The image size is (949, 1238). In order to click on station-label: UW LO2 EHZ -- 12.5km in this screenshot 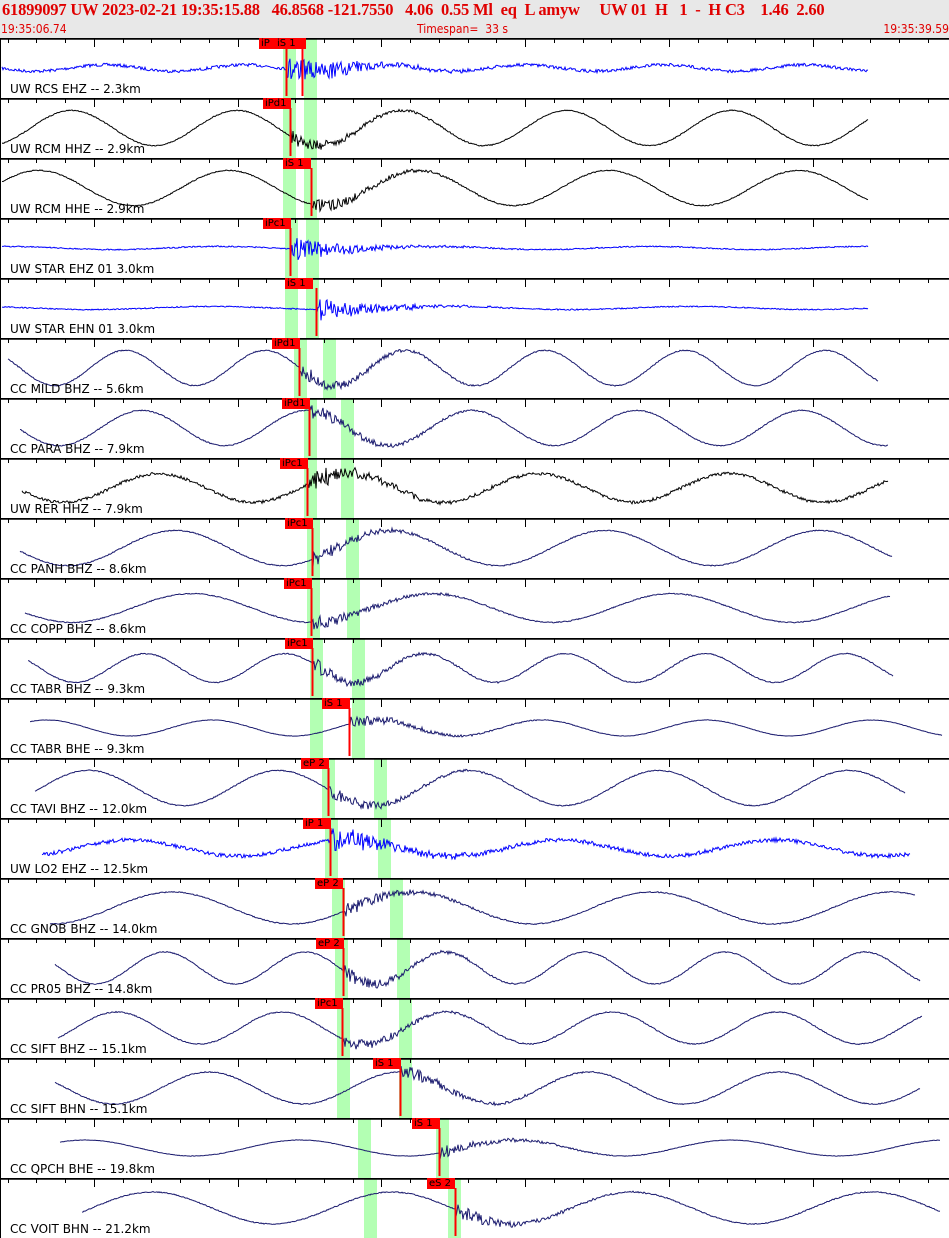, I will do `click(79, 869)`.